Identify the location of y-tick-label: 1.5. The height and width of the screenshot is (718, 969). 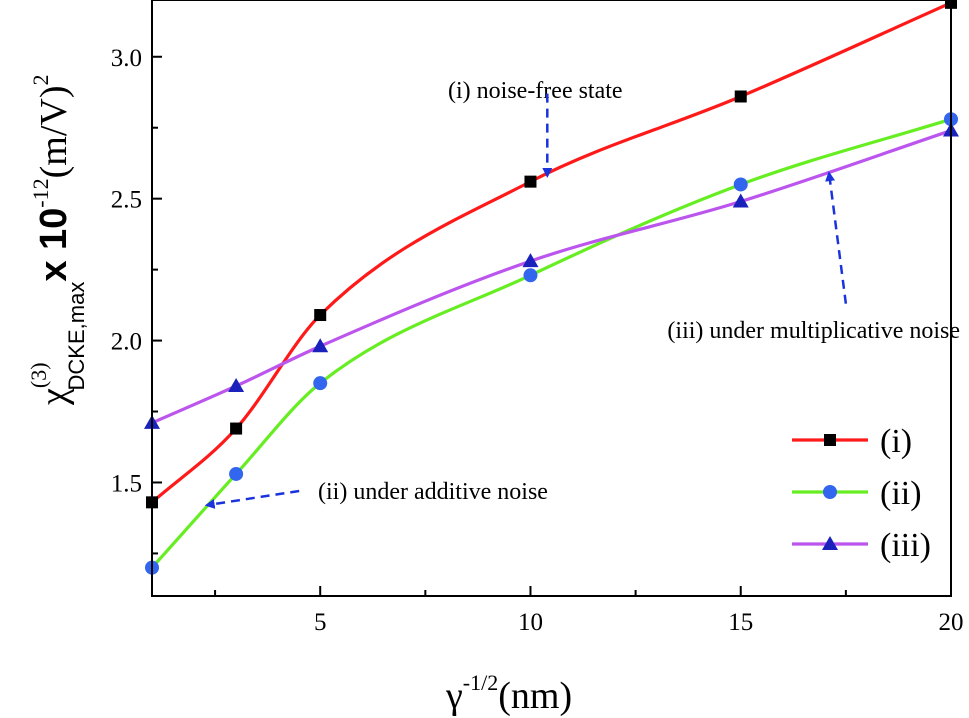
(126, 483).